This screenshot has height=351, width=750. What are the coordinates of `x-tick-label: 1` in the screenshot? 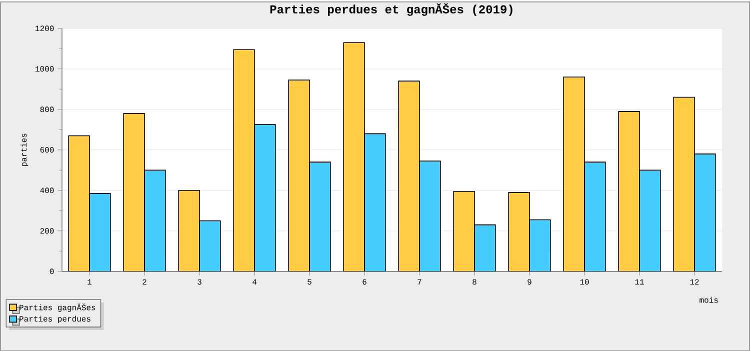 It's located at (90, 281).